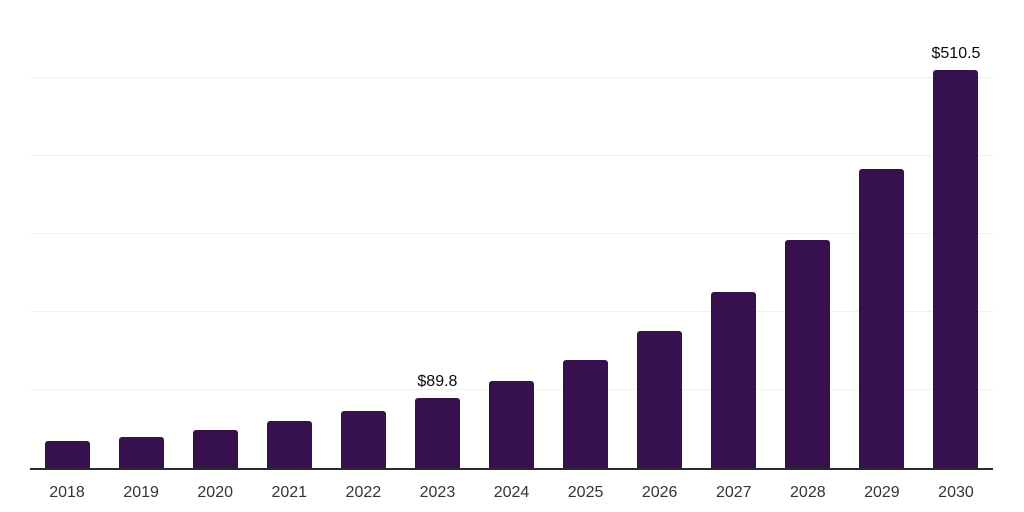  What do you see at coordinates (437, 492) in the screenshot?
I see `x-tick-label-2023: 2023` at bounding box center [437, 492].